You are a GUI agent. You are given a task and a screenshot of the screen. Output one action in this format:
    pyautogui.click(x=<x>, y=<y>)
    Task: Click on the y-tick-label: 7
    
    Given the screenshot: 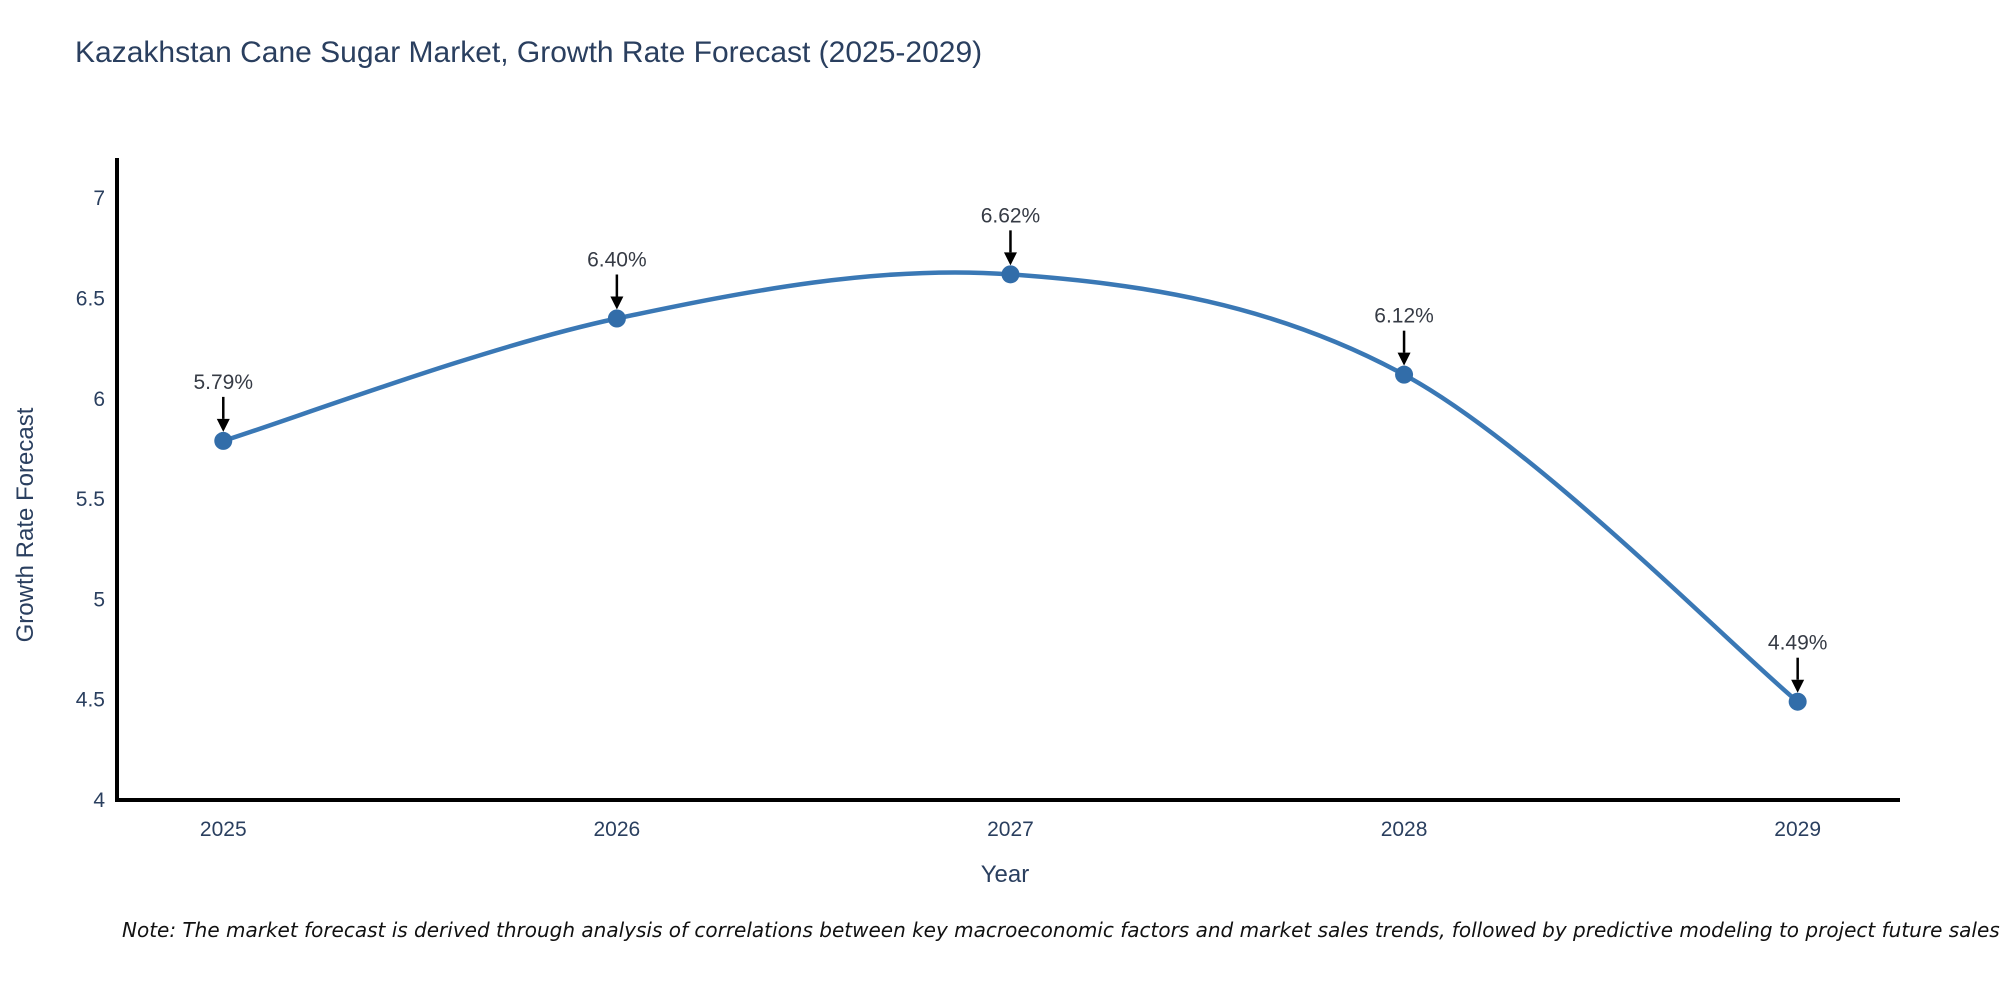 What is the action you would take?
    pyautogui.click(x=99, y=198)
    